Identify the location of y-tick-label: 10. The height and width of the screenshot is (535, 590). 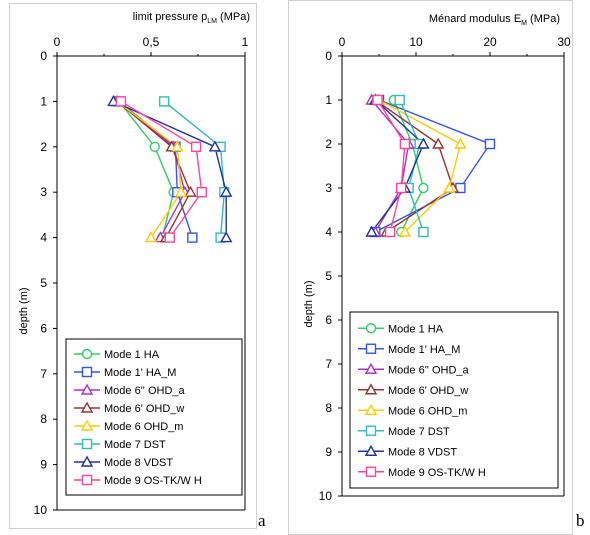
(41, 510).